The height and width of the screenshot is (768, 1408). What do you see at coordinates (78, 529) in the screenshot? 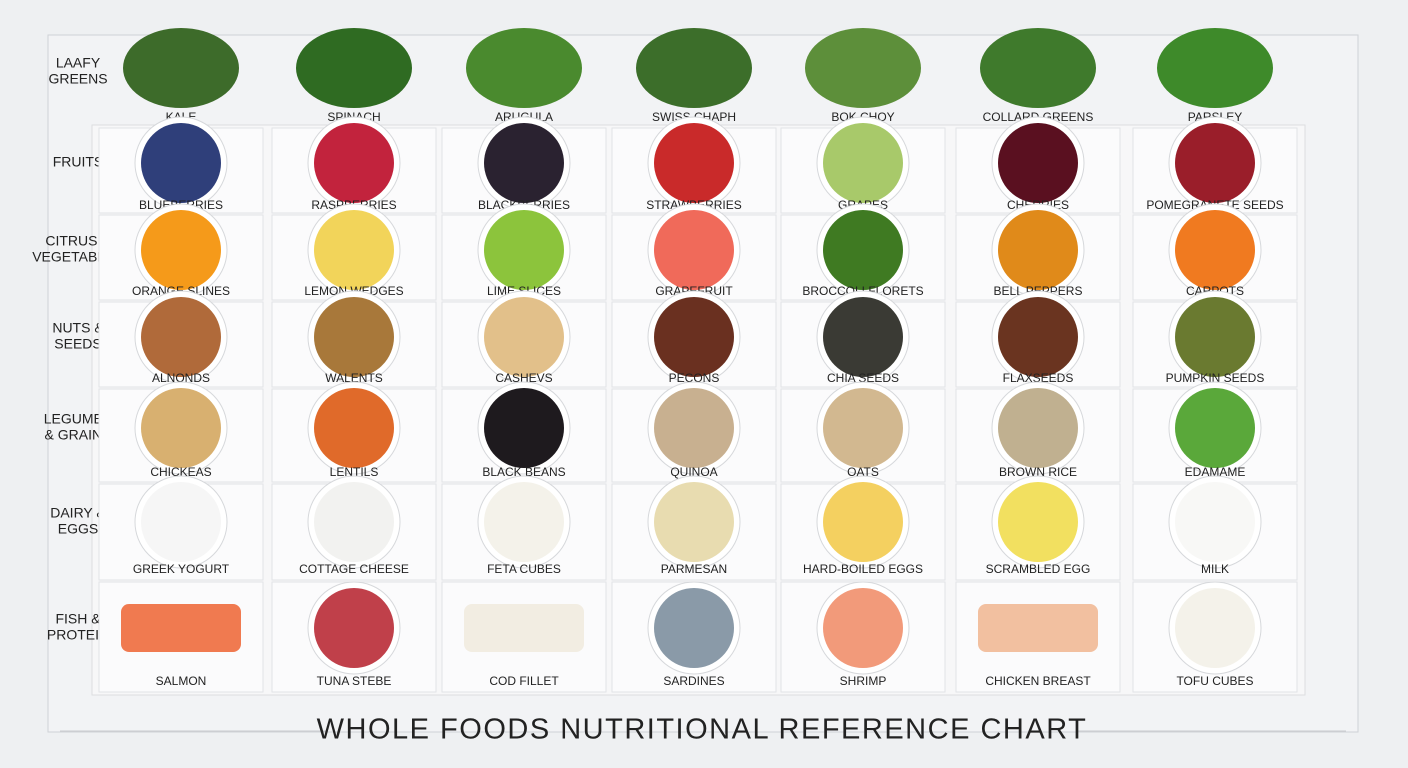
I see `row-label: EGGS` at bounding box center [78, 529].